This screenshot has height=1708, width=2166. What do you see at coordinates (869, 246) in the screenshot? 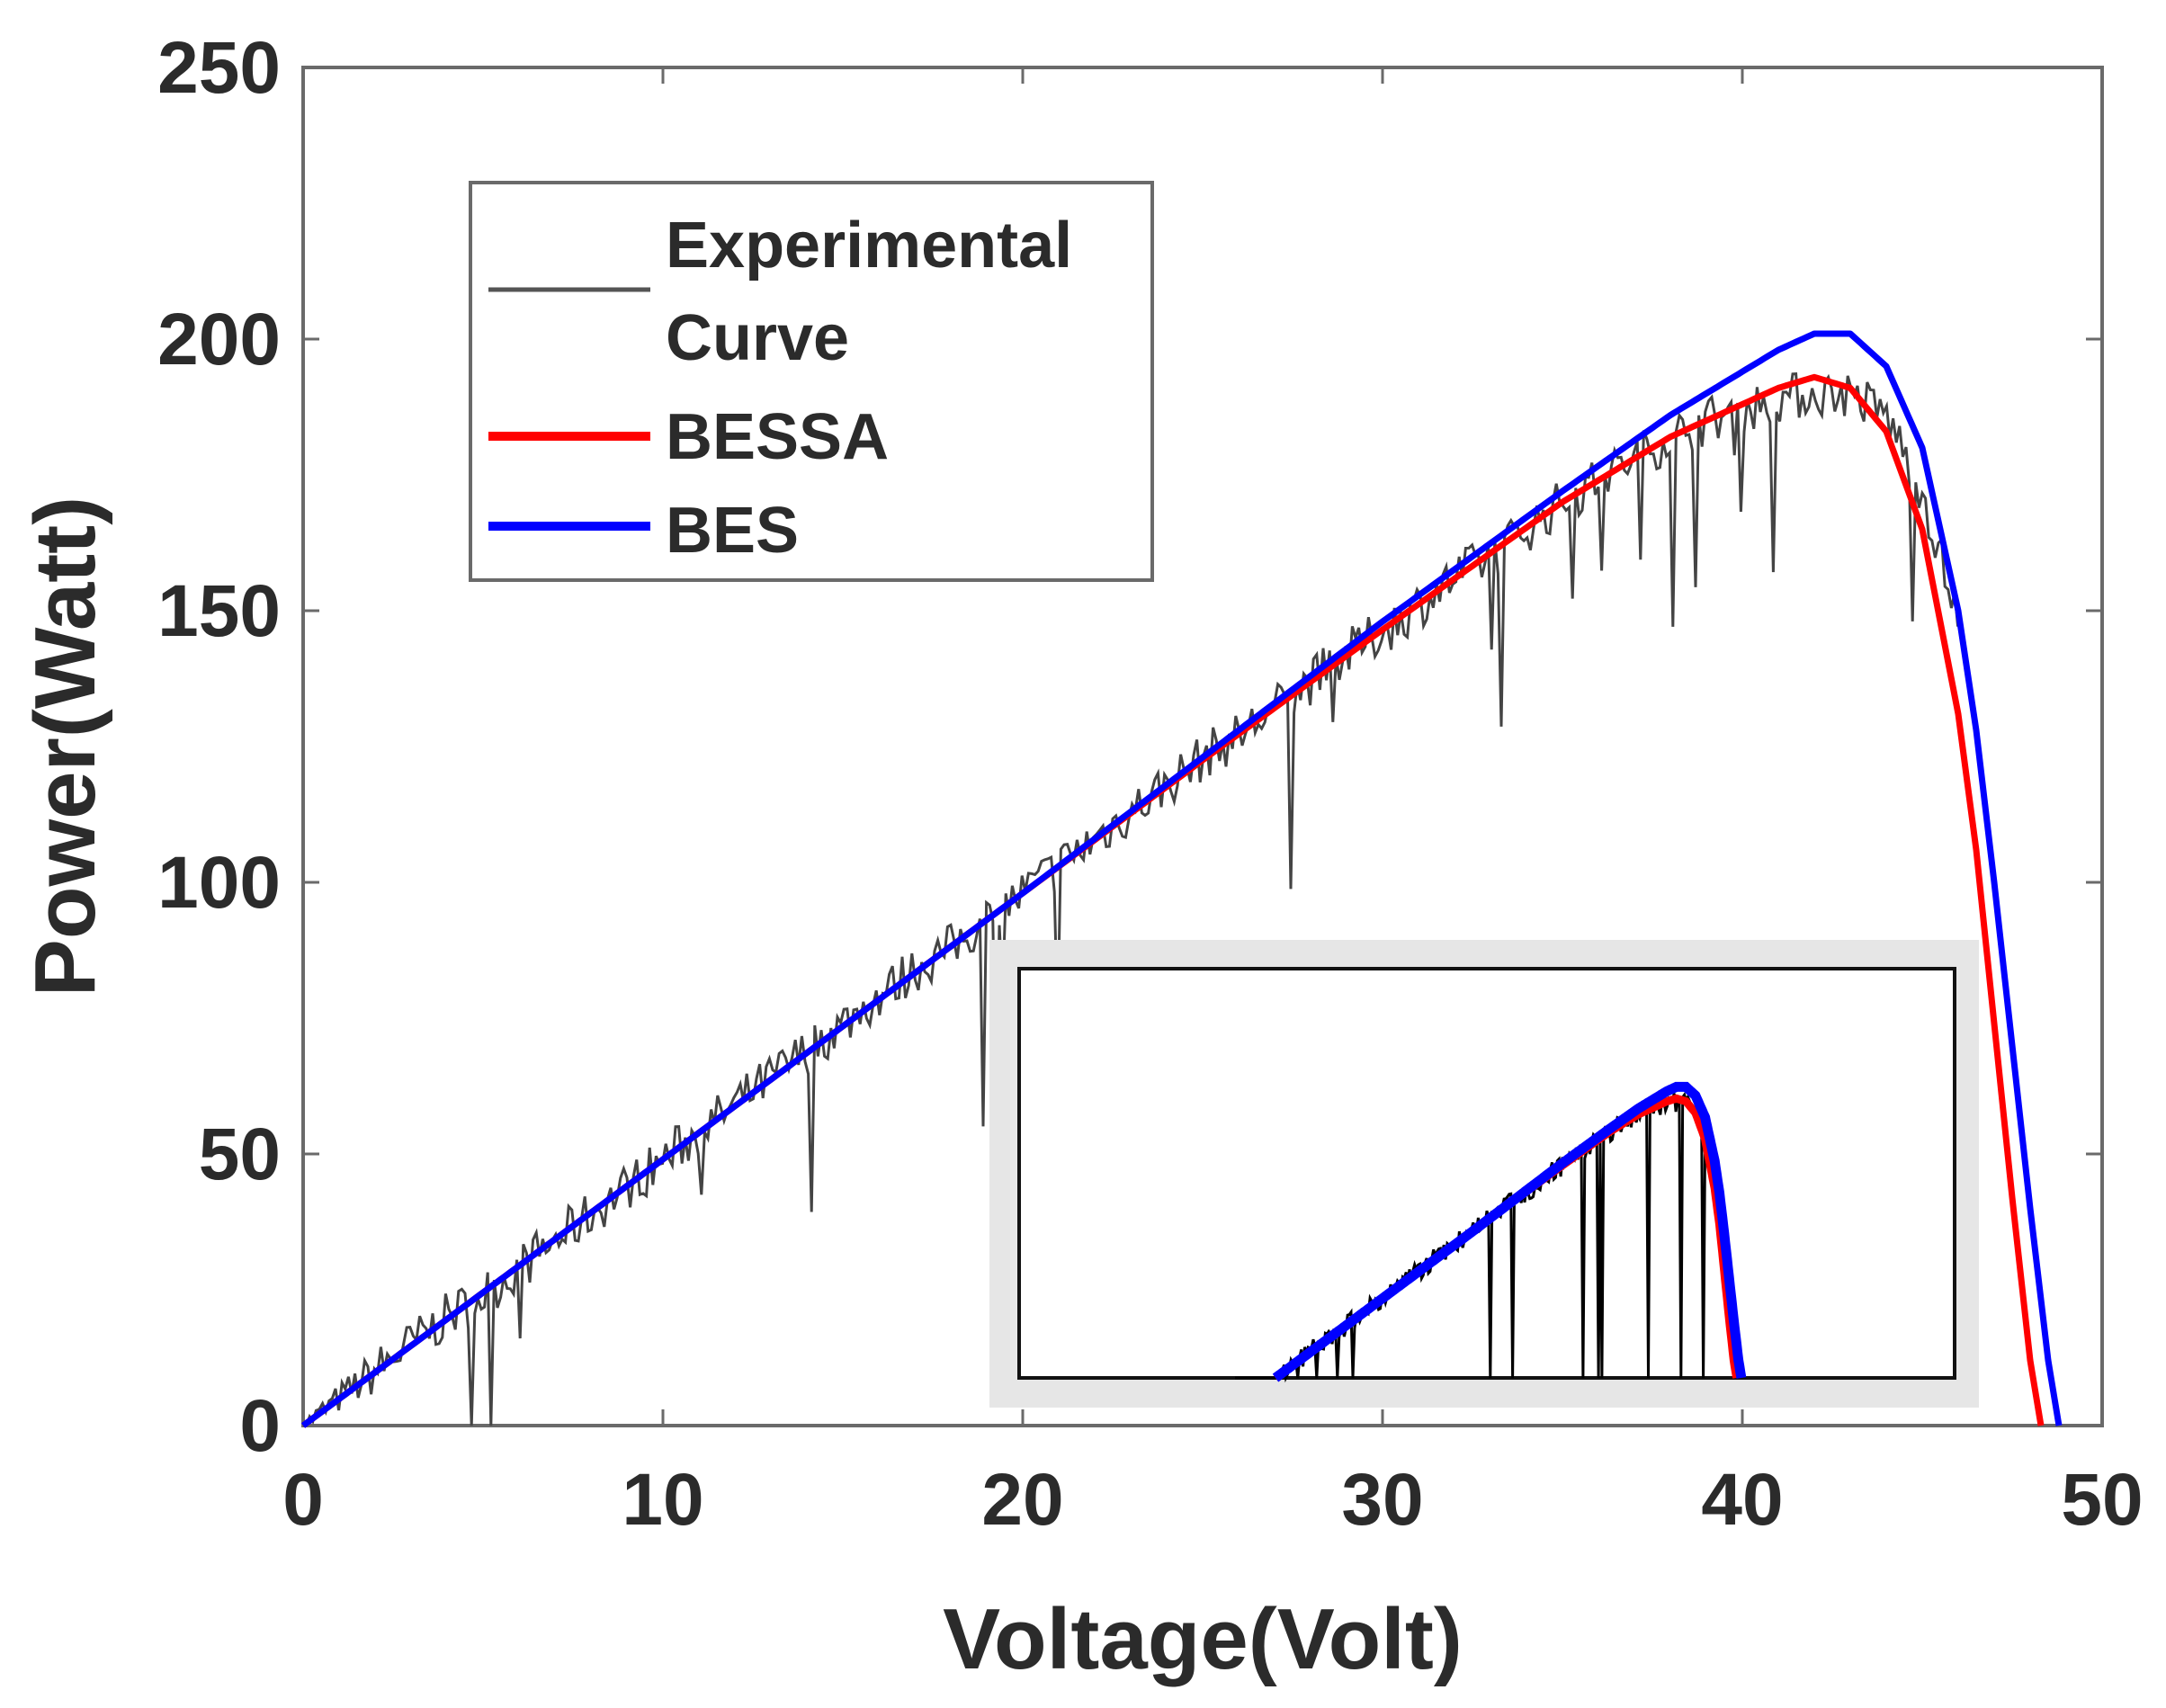
I see `legend-label-experimental-line1: Experimental` at bounding box center [869, 246].